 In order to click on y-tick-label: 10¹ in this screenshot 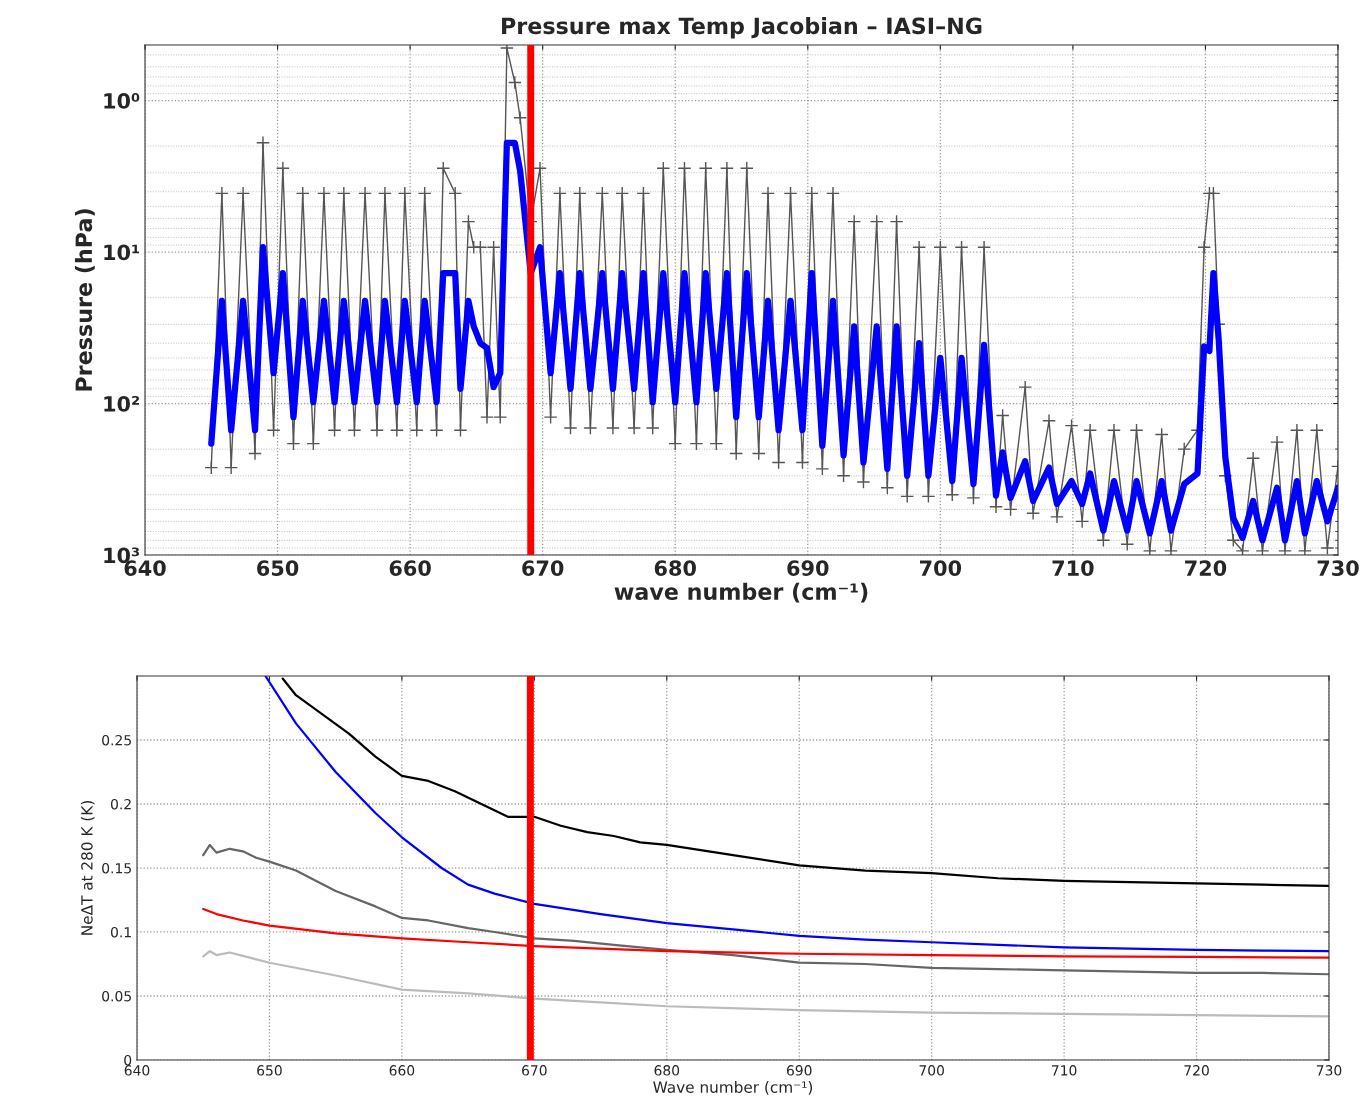, I will do `click(121, 252)`.